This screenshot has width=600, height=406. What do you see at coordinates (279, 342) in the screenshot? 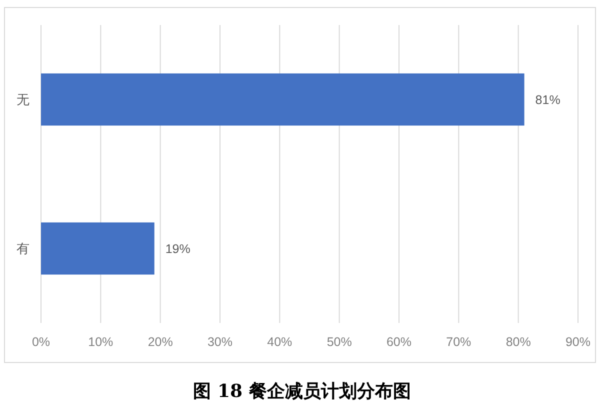
I see `x-tick-label: 40%` at bounding box center [279, 342].